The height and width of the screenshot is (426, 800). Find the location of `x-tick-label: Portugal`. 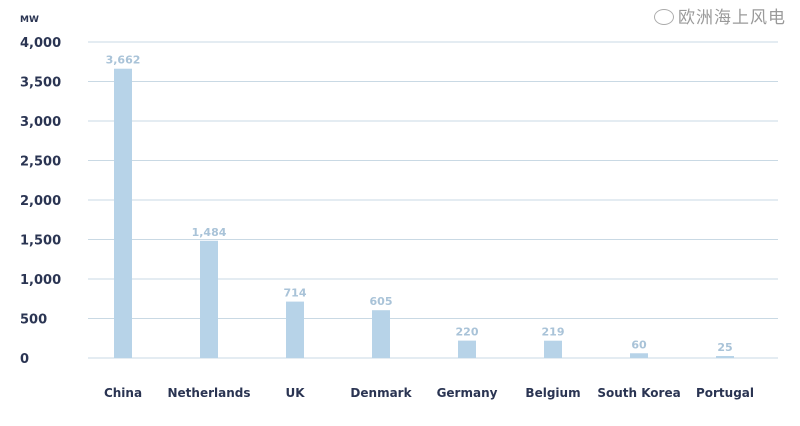

x-tick-label: Portugal is located at coordinates (725, 393).